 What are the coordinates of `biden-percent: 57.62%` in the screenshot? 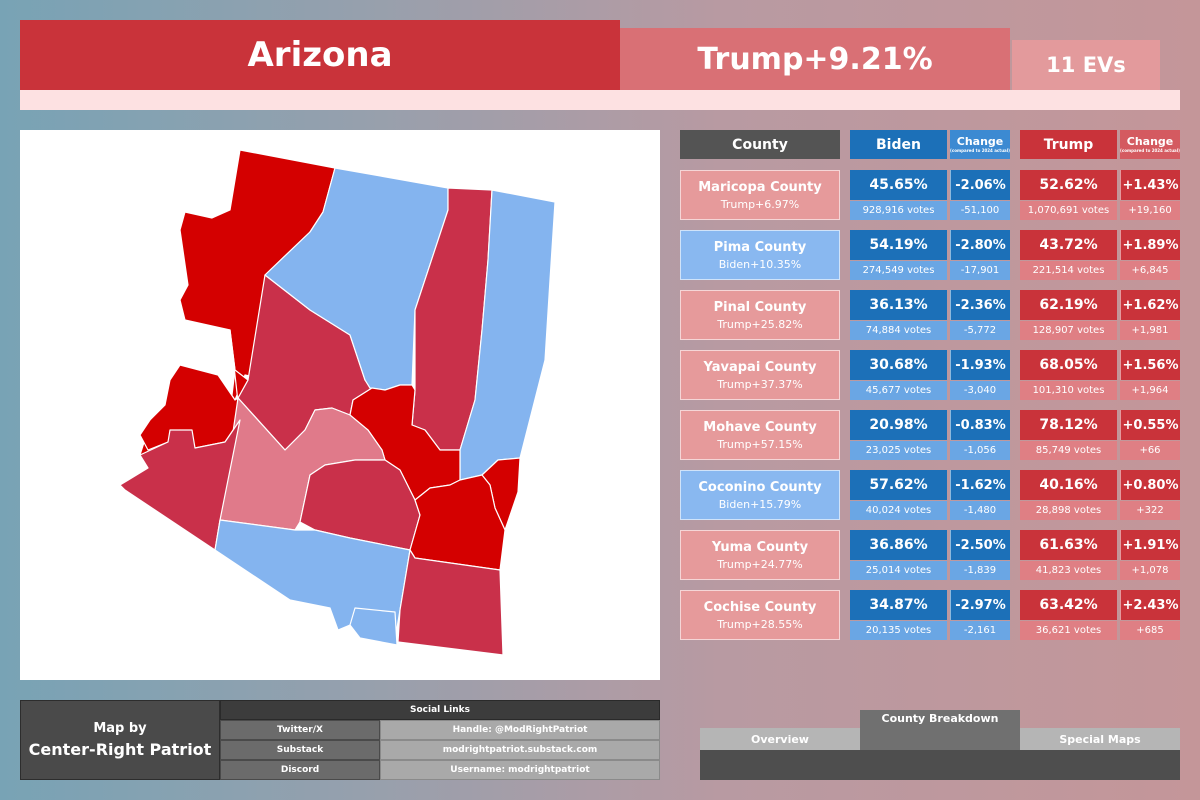 It's located at (898, 485).